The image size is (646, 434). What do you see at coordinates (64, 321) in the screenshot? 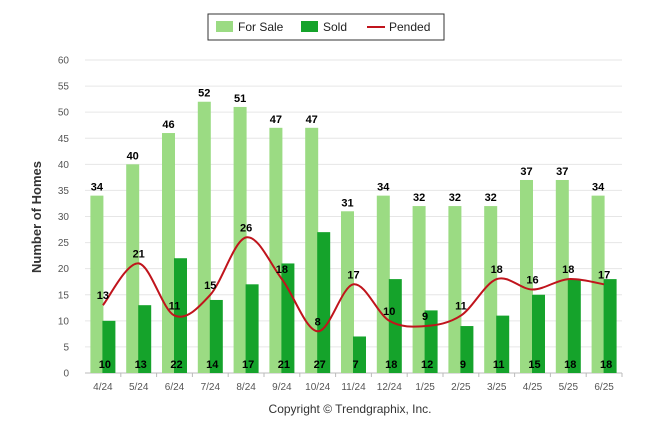
I see `y-tick-label: 10` at bounding box center [64, 321].